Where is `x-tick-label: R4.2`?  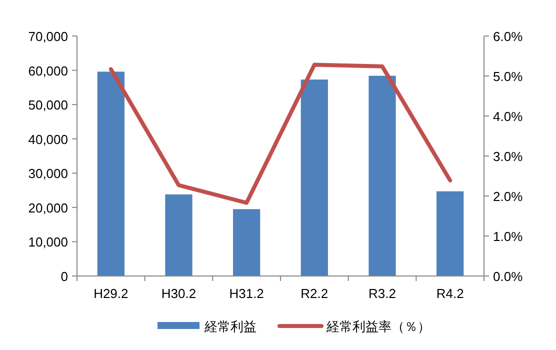 x-tick-label: R4.2 is located at coordinates (450, 293).